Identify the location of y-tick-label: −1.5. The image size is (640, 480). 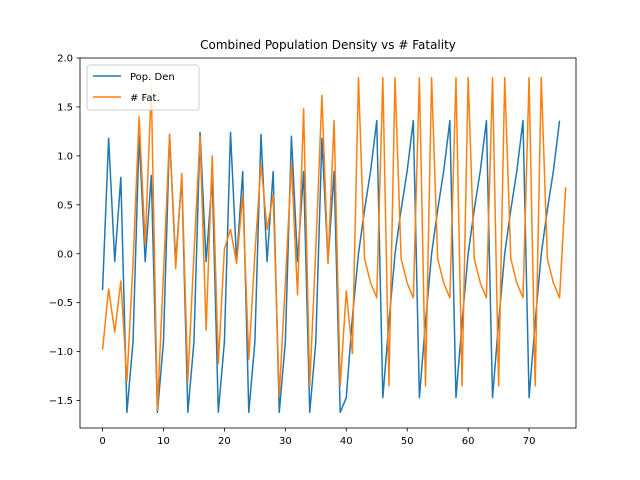
(61, 401).